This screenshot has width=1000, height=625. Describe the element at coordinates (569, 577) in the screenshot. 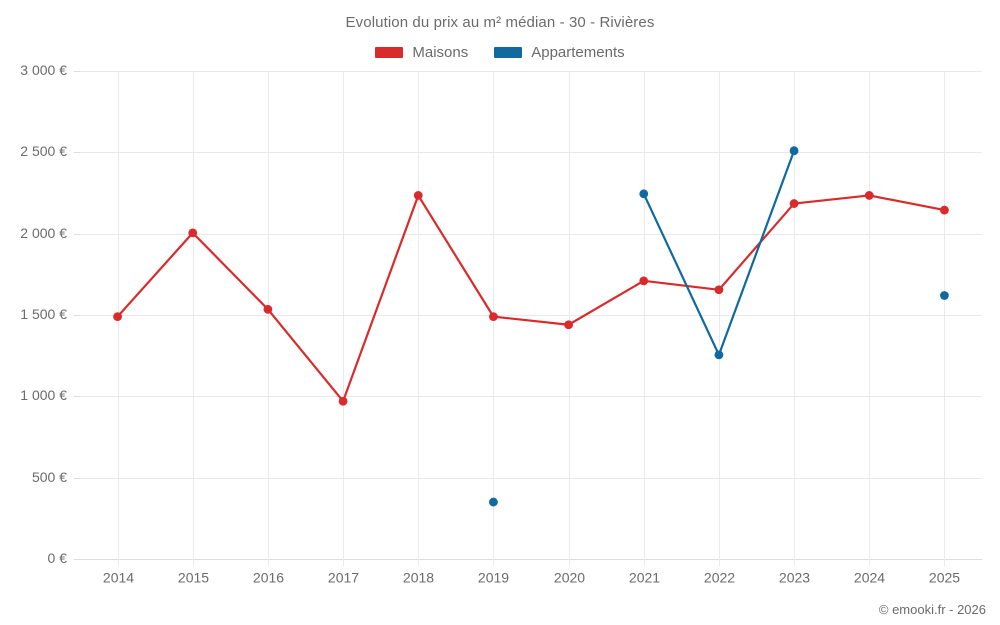

I see `x-axis-tick-label: 2020` at that location.